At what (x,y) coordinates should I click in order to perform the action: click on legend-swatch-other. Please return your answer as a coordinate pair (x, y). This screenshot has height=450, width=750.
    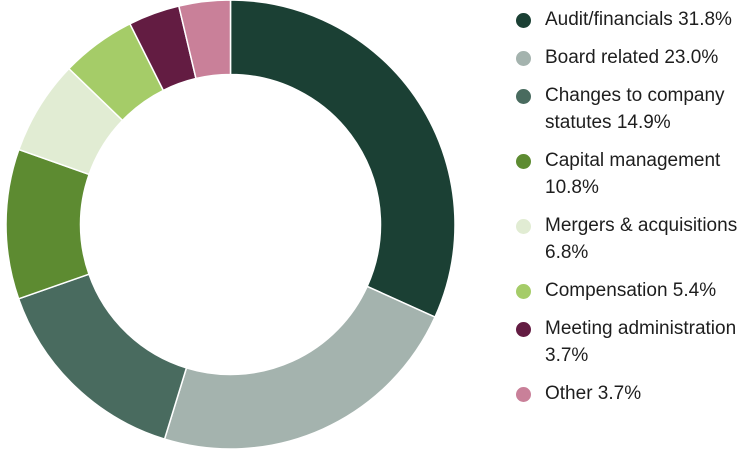
    Looking at the image, I should click on (523, 394).